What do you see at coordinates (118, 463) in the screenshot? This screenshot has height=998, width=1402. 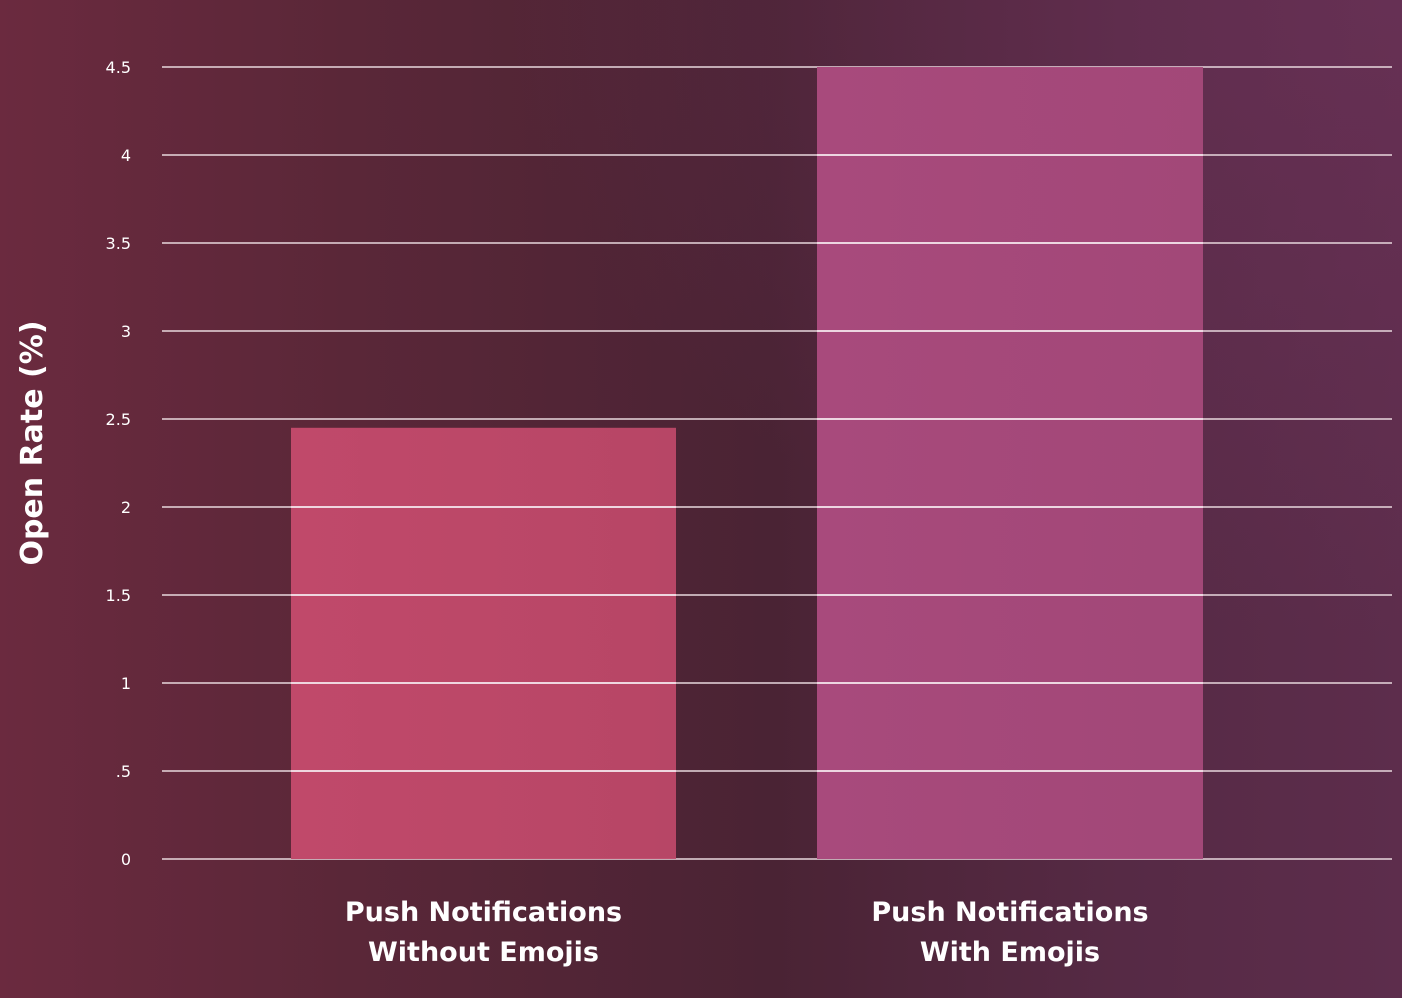 I see `y-axis-ticks: 0 .5 1 1.5 2 2.5 3 3.5 4 4.5` at bounding box center [118, 463].